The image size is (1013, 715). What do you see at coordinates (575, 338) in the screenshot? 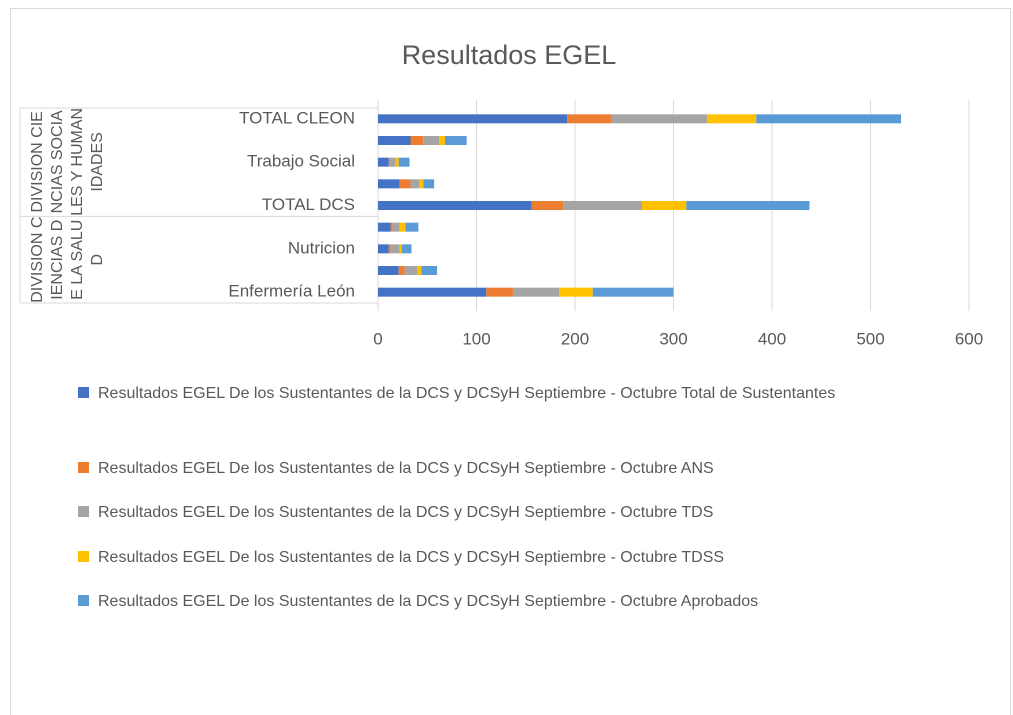
I see `x-tick-label: 200` at bounding box center [575, 338].